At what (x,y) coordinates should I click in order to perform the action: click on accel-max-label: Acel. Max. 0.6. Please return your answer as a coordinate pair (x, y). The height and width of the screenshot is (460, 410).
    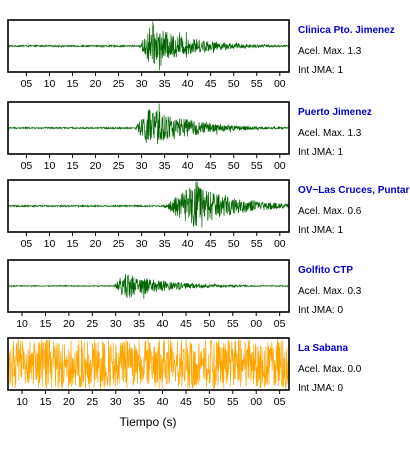
    Looking at the image, I should click on (330, 211).